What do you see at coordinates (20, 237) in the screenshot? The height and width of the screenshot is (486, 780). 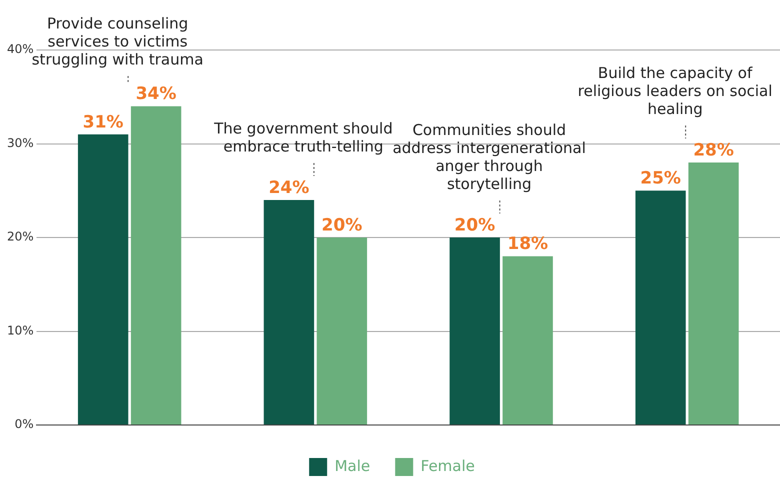 I see `y-tick-label: 20%` at bounding box center [20, 237].